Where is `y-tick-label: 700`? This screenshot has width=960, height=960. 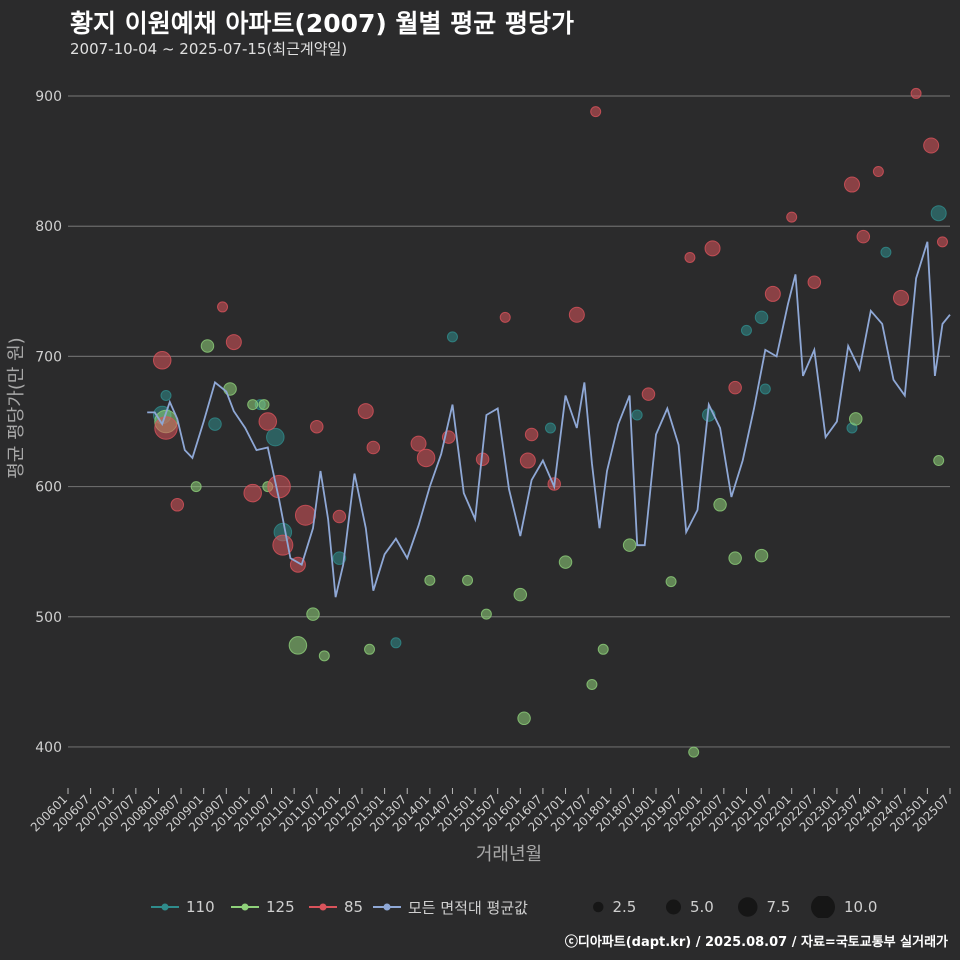 y-tick-label: 700 is located at coordinates (48, 357).